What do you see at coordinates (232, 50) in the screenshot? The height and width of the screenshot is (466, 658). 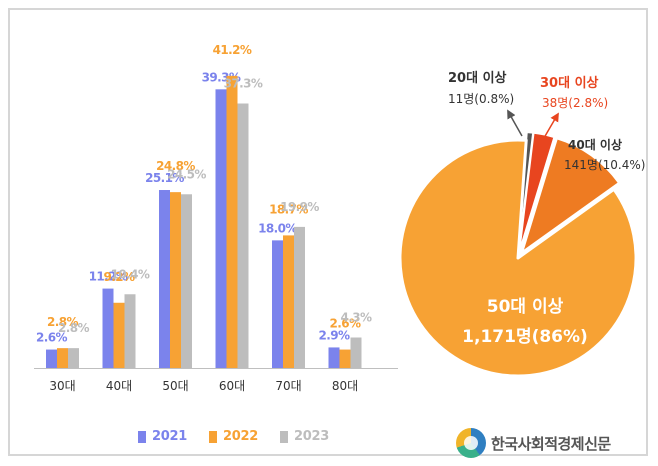 I see `data-label-2022-60대: 41.2%` at bounding box center [232, 50].